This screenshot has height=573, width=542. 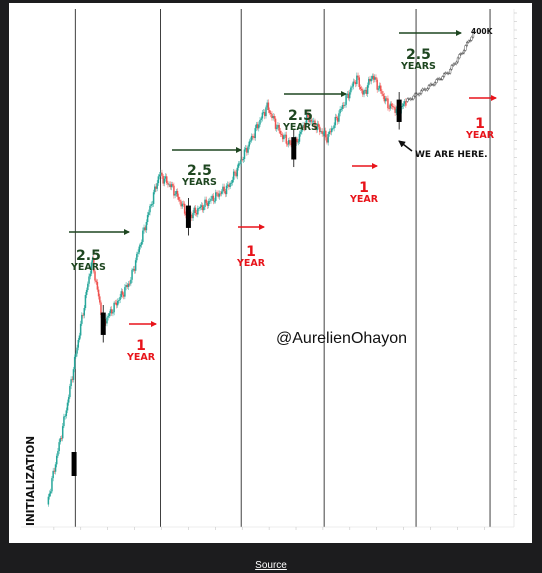 I want to click on target-price-label: 400K, so click(x=482, y=31).